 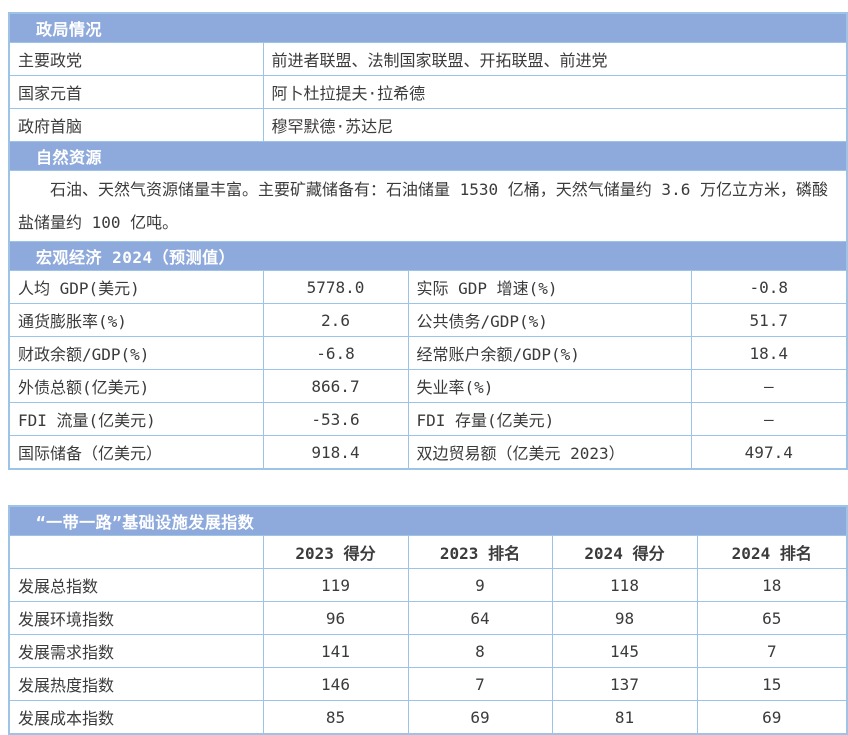 I want to click on politics-row-value: 阿卜杜拉提夫·拉希德, so click(x=555, y=92).